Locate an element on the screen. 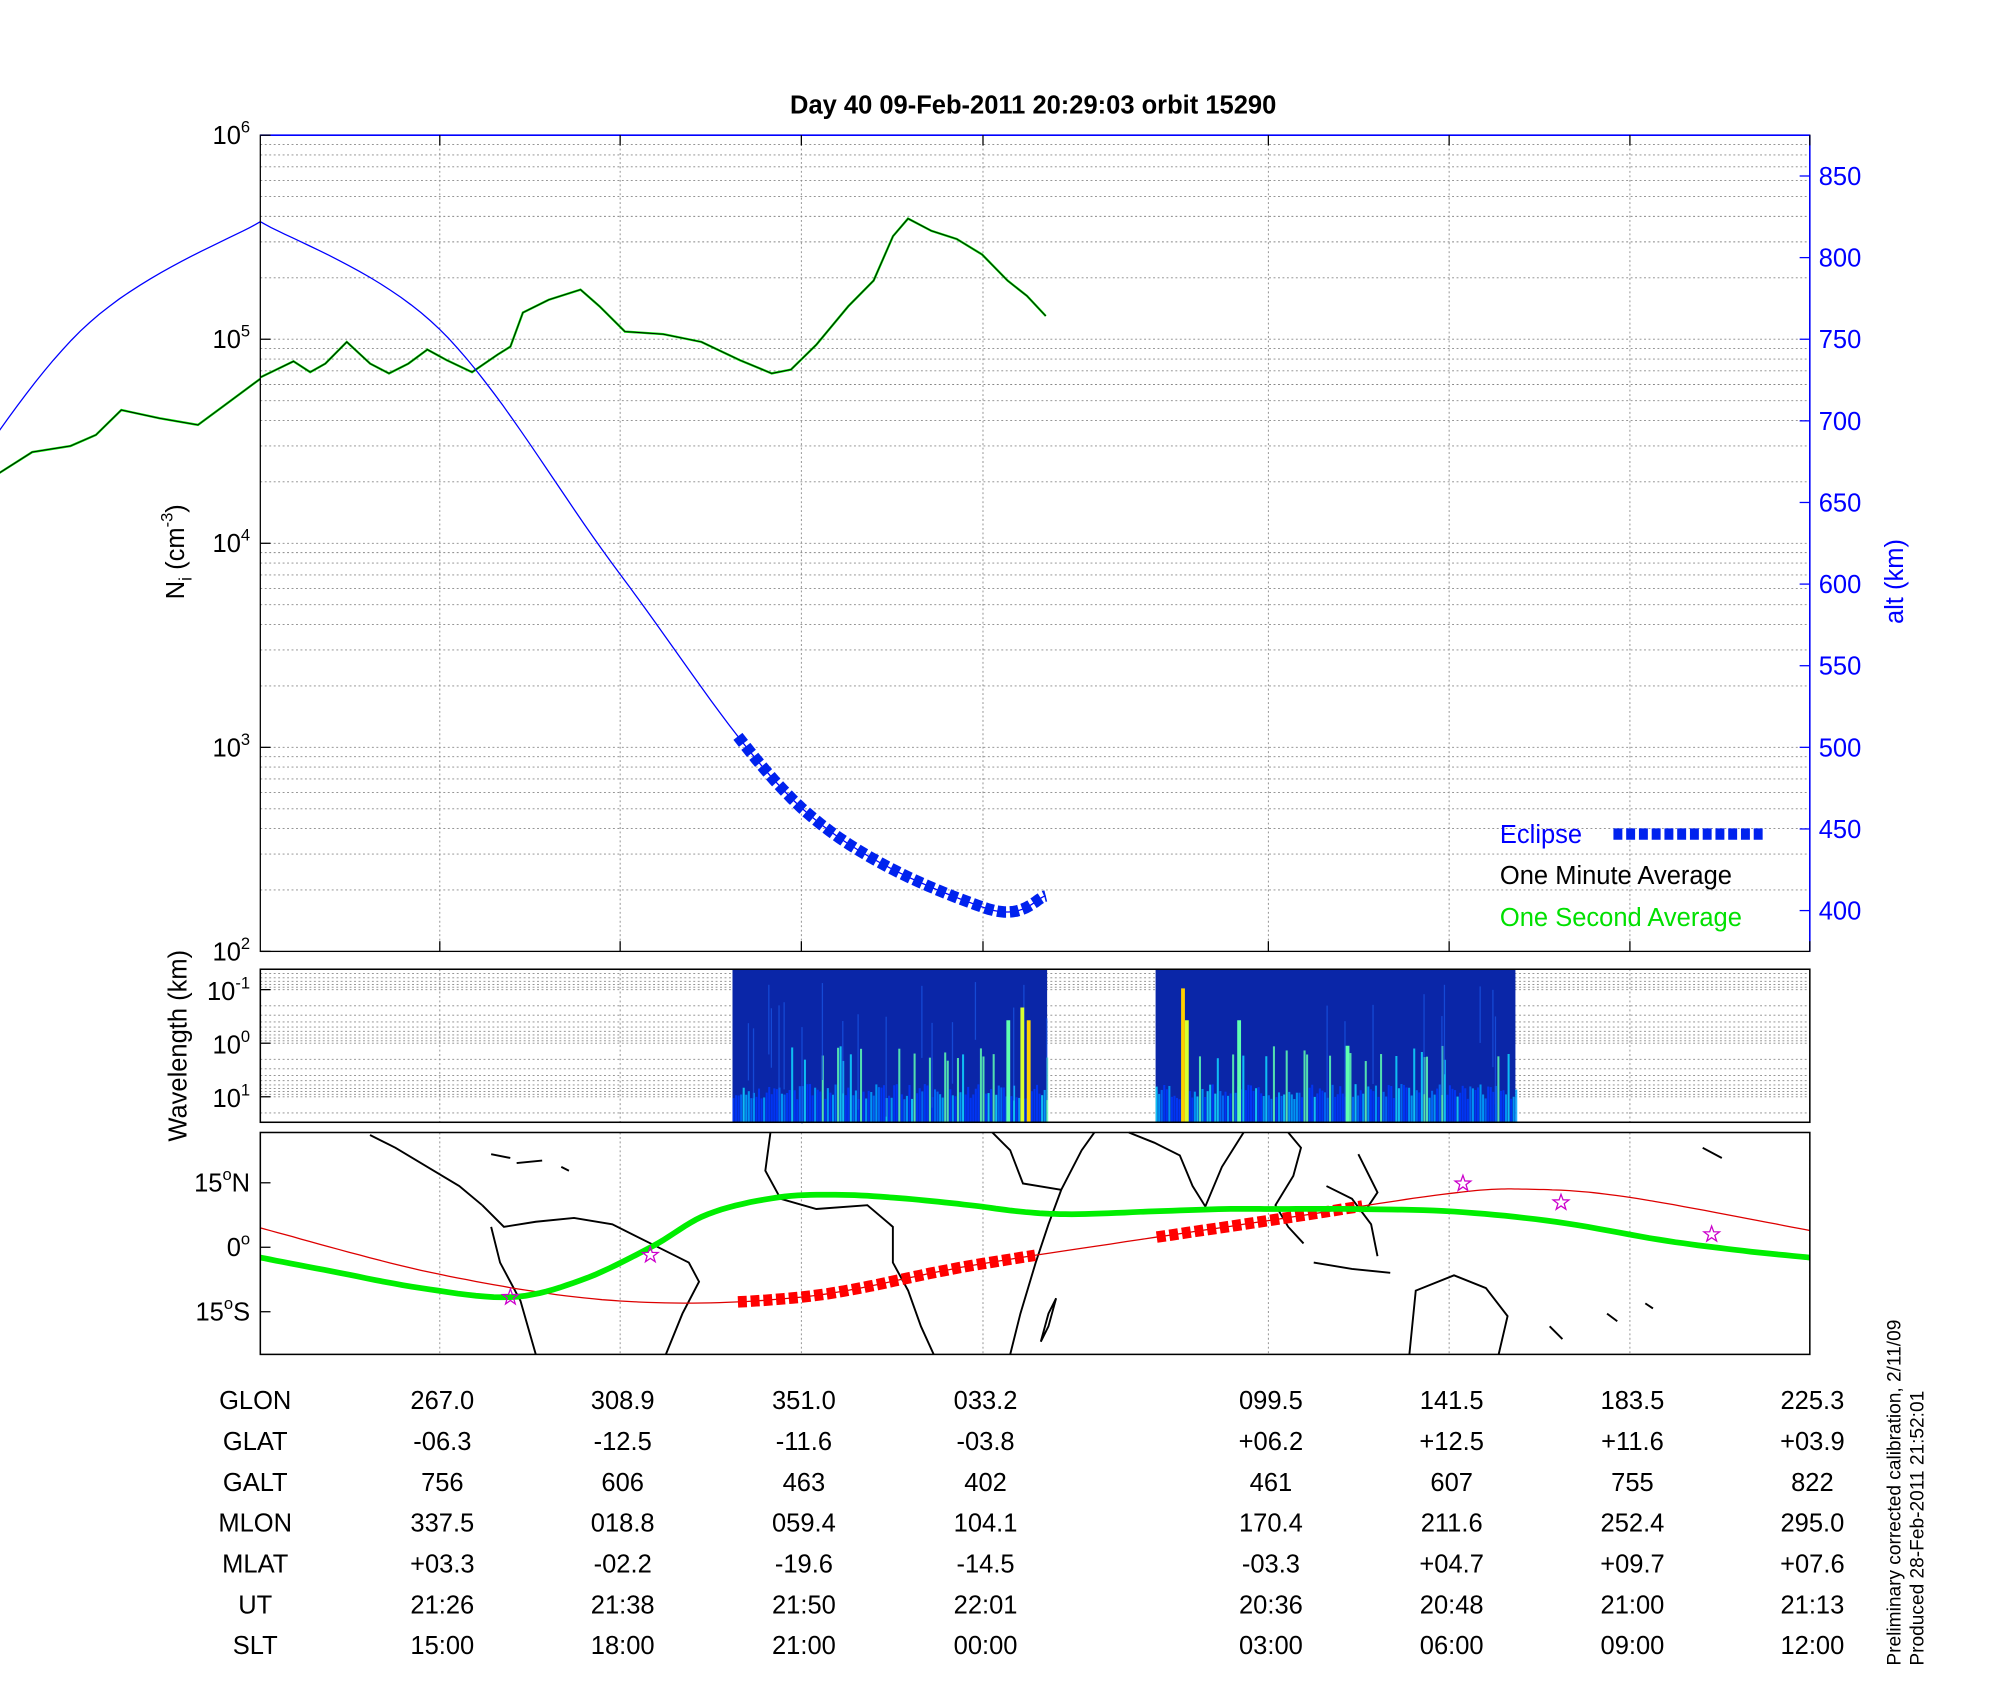  y-tick-label: 10⁴ is located at coordinates (232, 542).